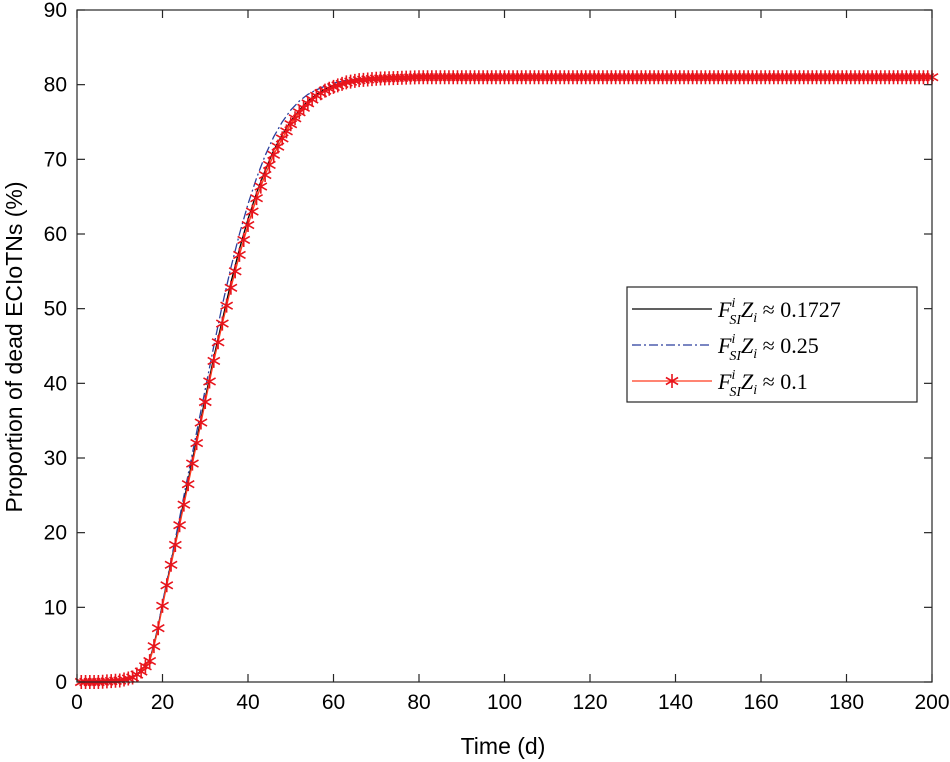 The height and width of the screenshot is (762, 950). What do you see at coordinates (799, 345) in the screenshot?
I see `legend-label-part: 0.25` at bounding box center [799, 345].